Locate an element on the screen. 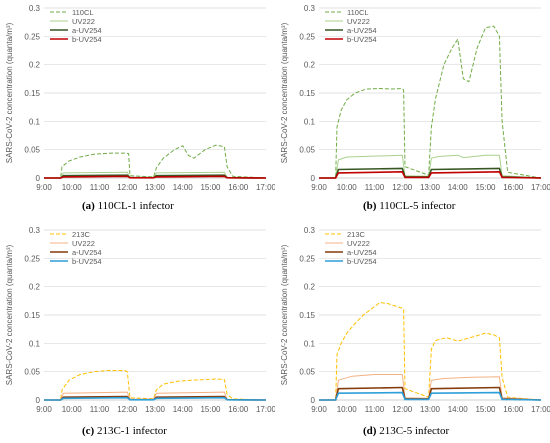  caption-b-text: 110CL-5 infector is located at coordinates (417, 206).